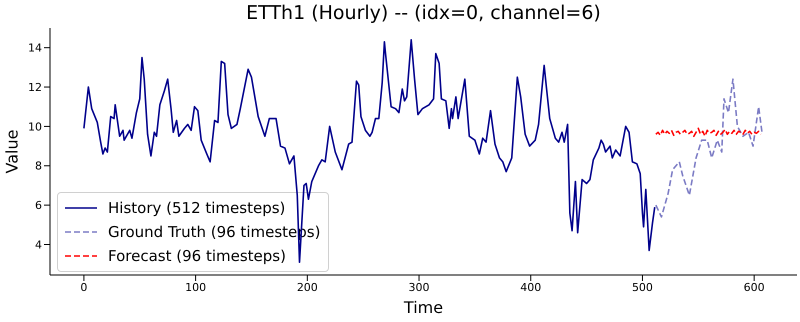 The height and width of the screenshot is (322, 800). Describe the element at coordinates (531, 287) in the screenshot. I see `x-tick-label: 400` at that location.